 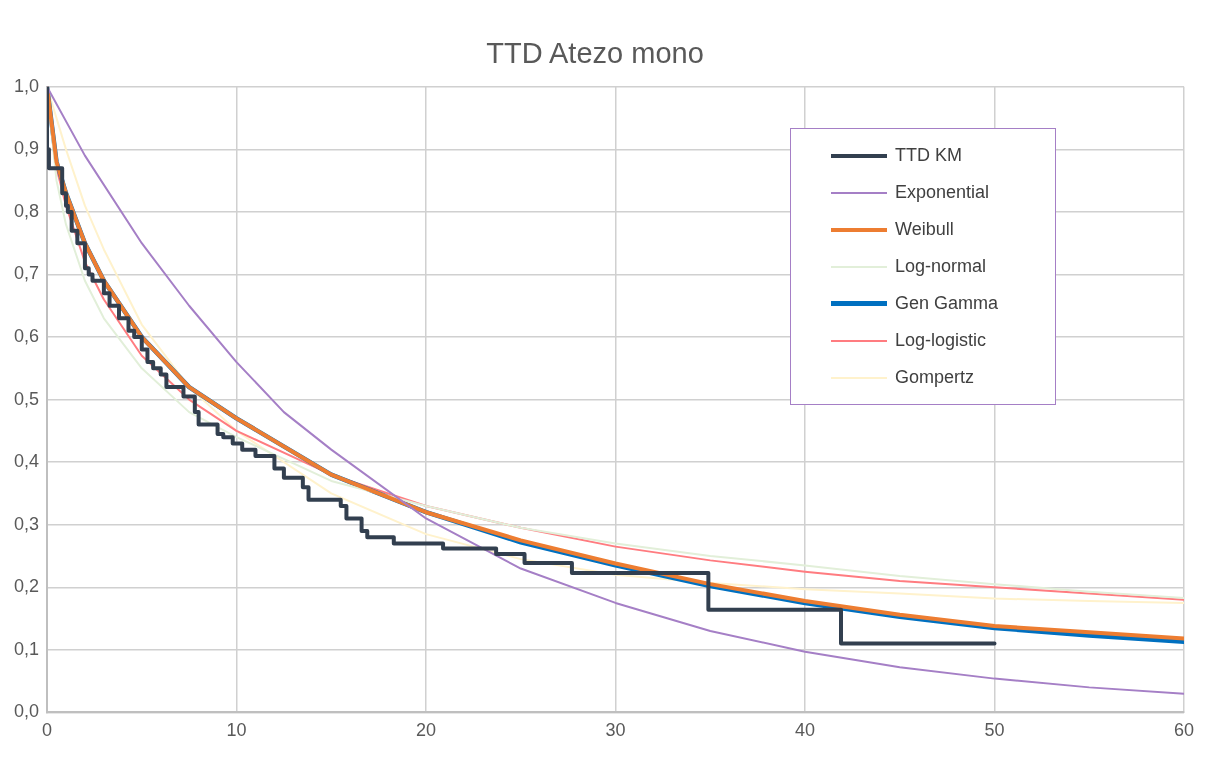 I want to click on y-tick-label: 0,7, so click(x=26, y=273).